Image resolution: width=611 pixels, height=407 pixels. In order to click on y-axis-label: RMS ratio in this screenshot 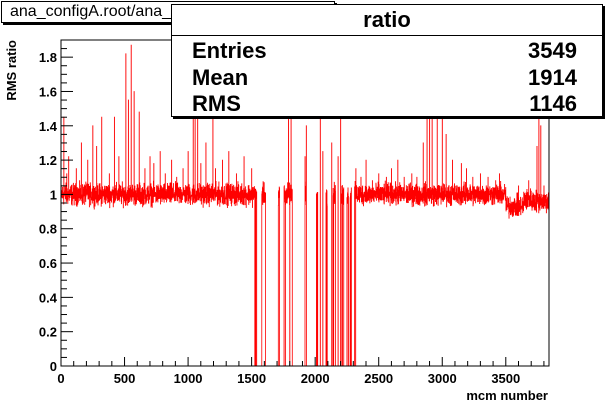, I will do `click(11, 70)`.